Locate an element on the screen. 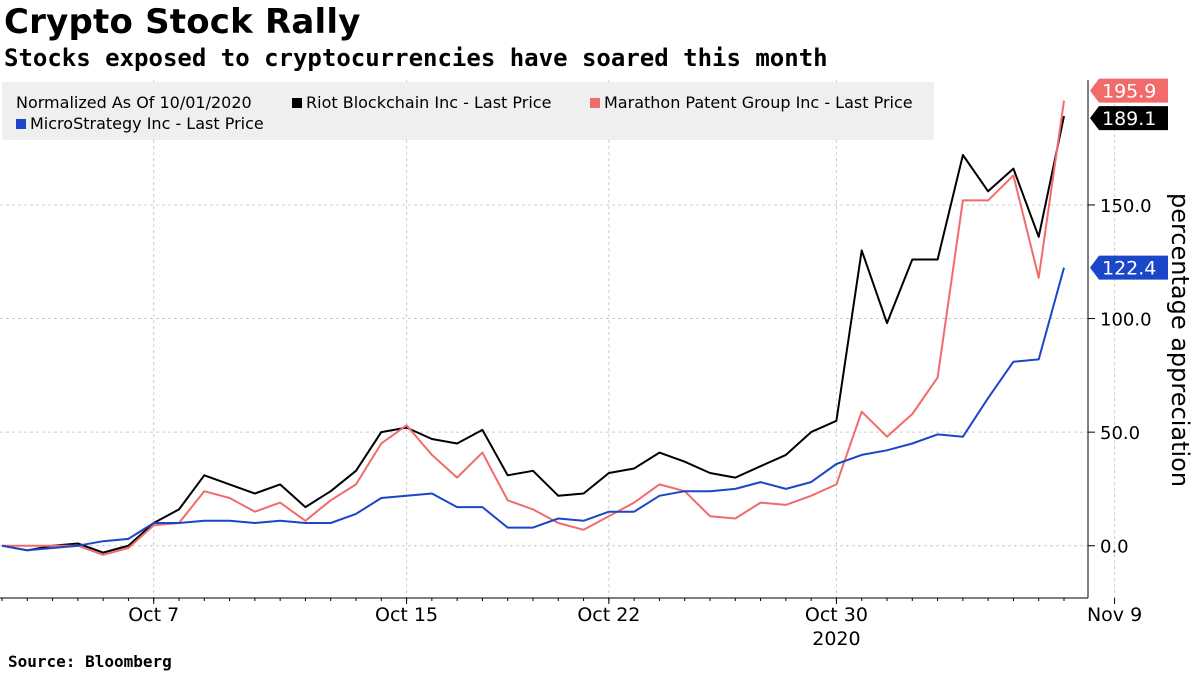 The image size is (1200, 675). legend-swatch-riot is located at coordinates (297, 103).